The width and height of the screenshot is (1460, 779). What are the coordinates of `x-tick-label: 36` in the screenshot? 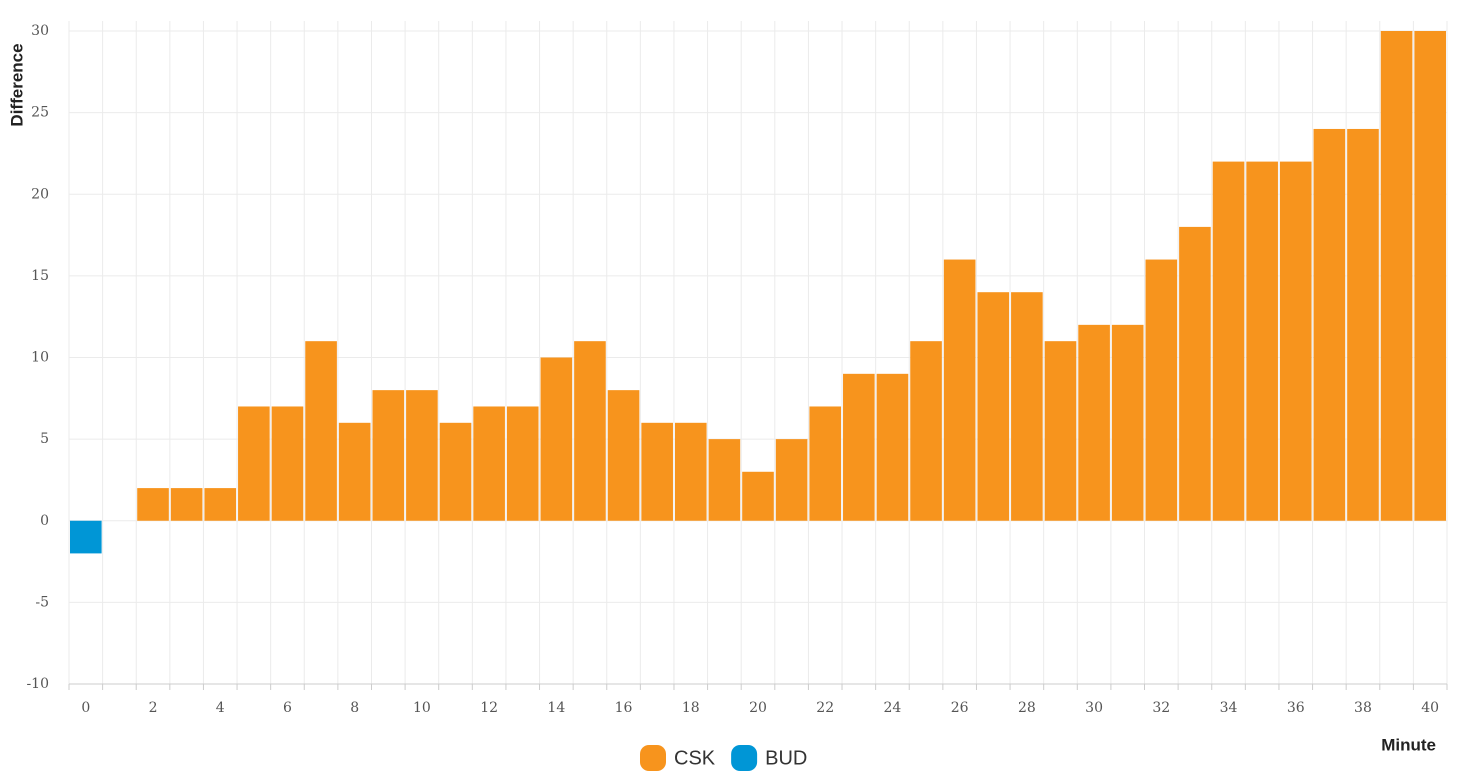 It's located at (1296, 708).